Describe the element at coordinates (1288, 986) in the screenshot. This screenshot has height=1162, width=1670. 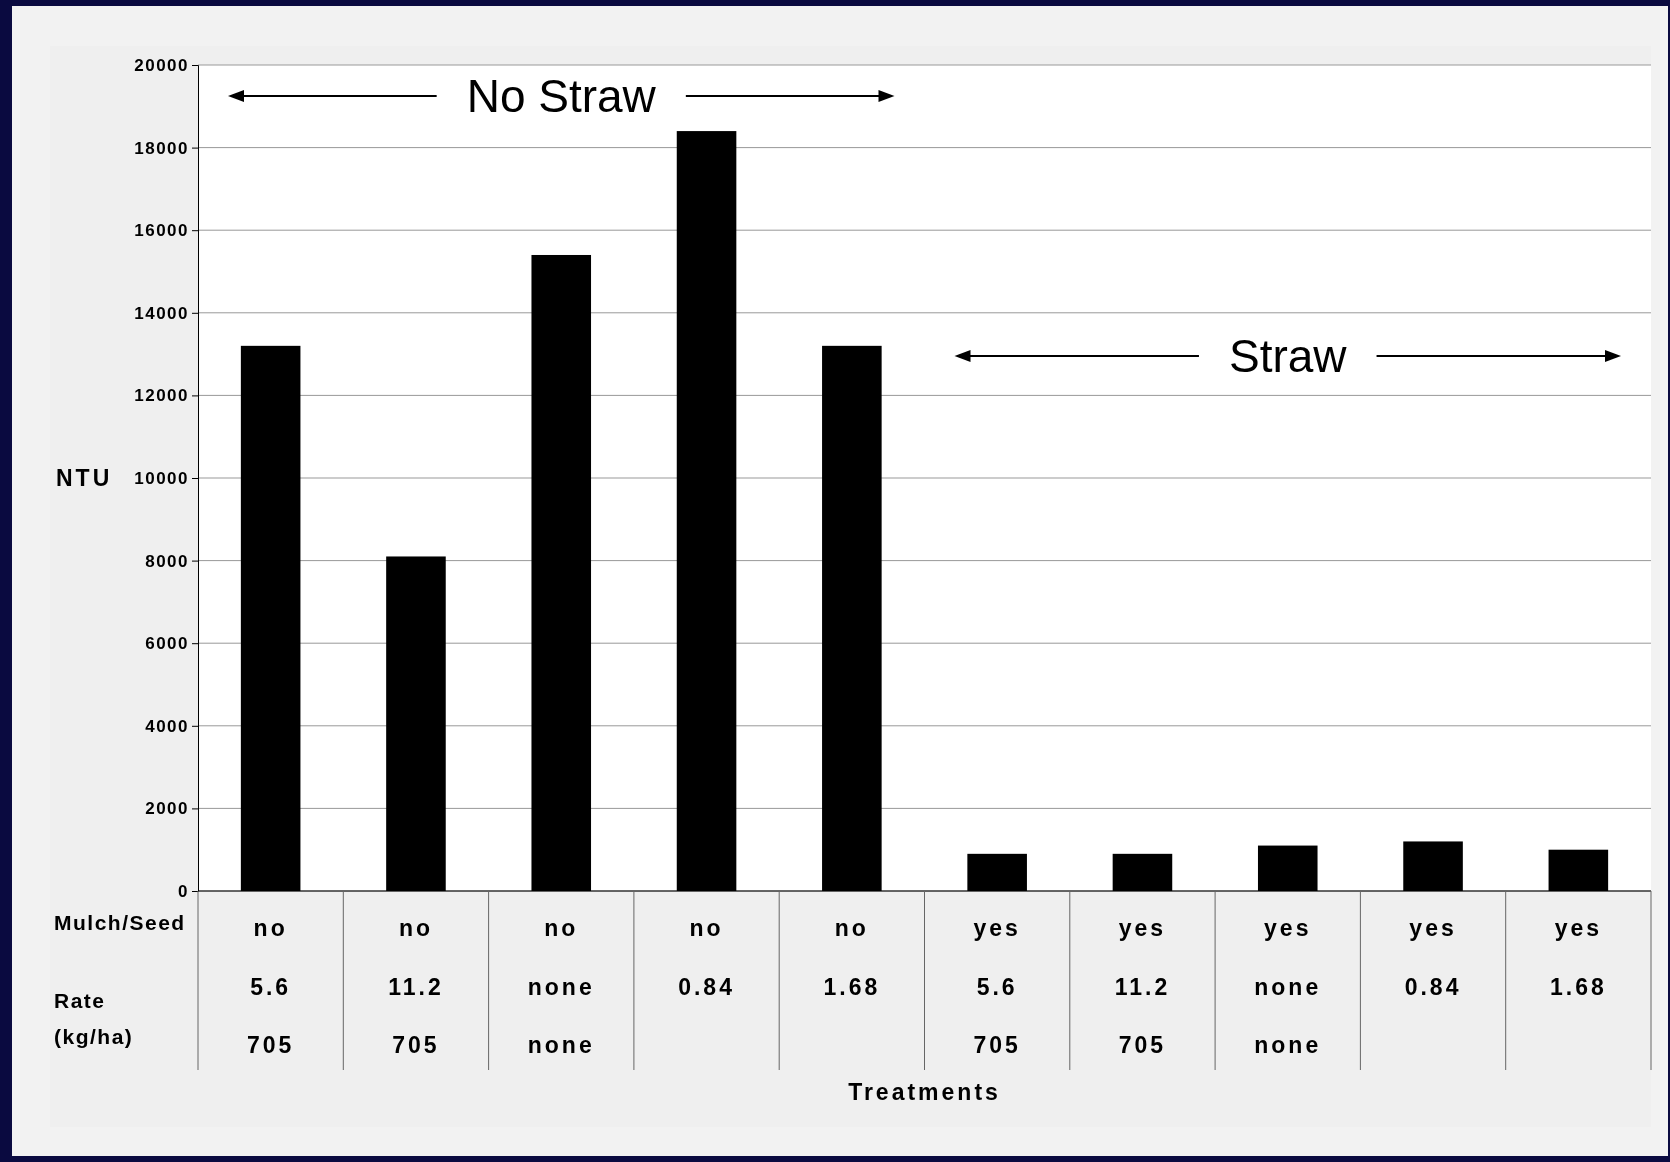
I see `category-label: yes none none` at that location.